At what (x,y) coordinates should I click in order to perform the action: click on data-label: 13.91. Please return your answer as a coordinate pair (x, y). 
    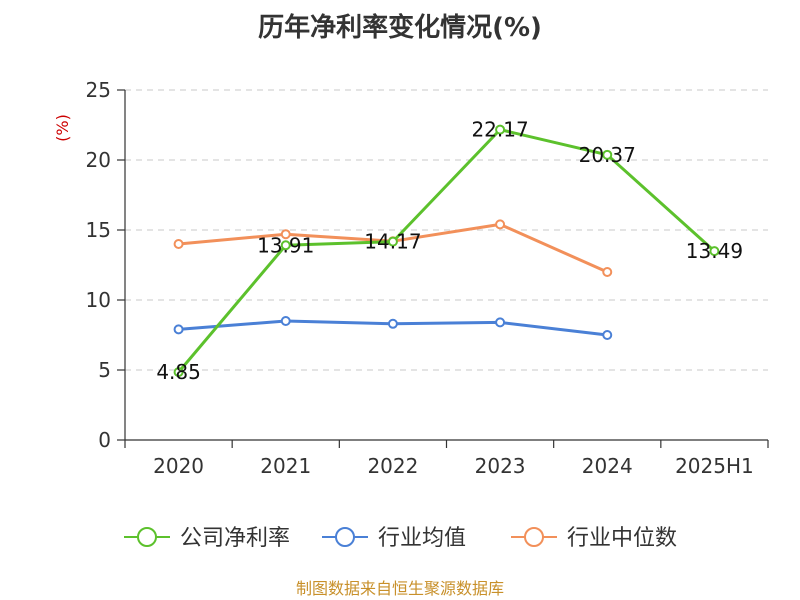
    Looking at the image, I should click on (285, 245).